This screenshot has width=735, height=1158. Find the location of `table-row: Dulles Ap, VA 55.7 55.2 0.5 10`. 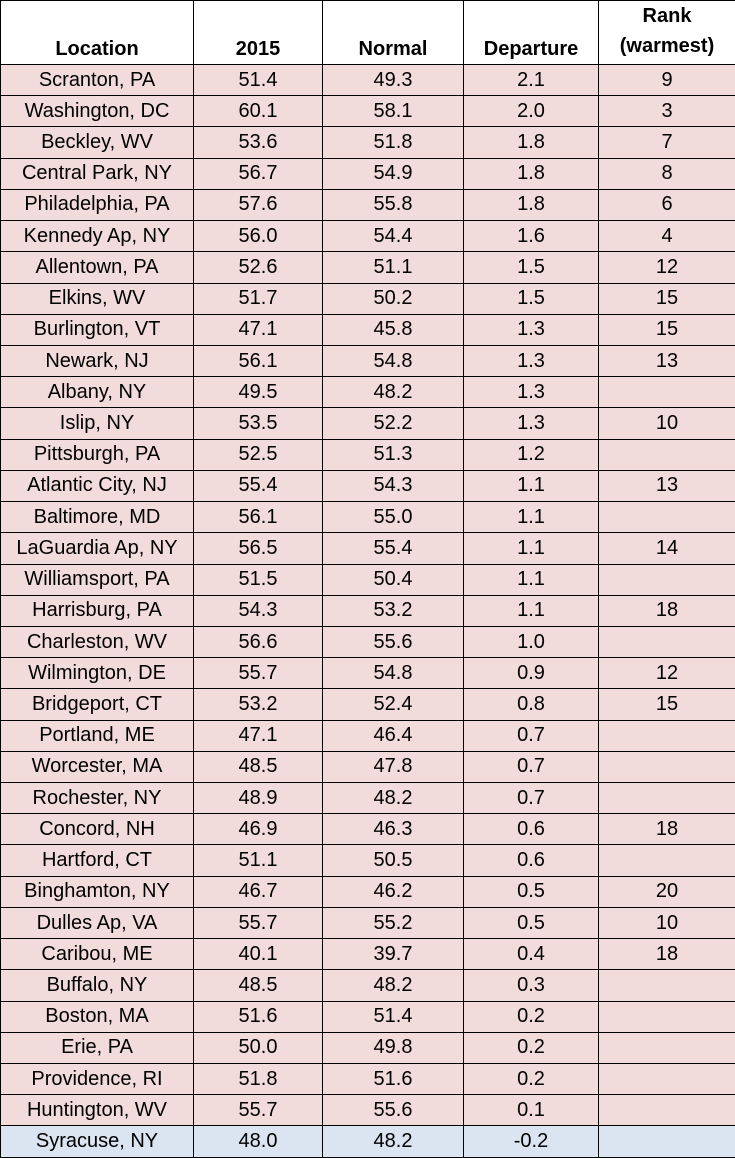

table-row: Dulles Ap, VA 55.7 55.2 0.5 10 is located at coordinates (367, 923).